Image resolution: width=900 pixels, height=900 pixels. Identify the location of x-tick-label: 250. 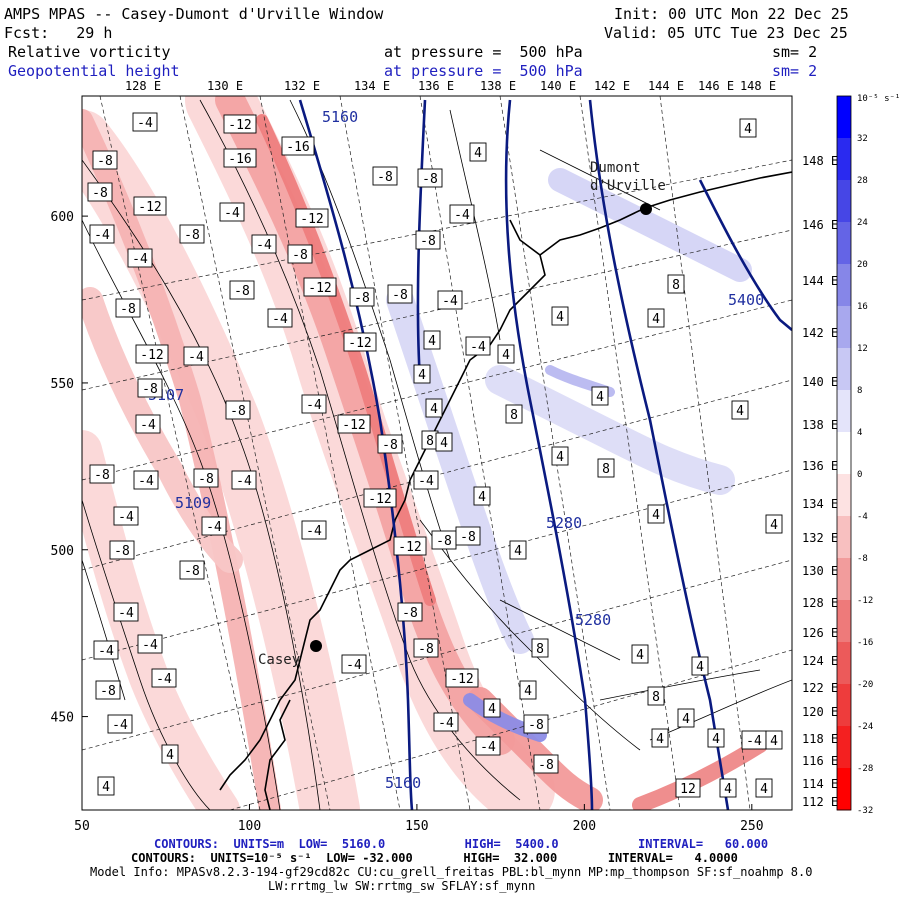
(751, 826).